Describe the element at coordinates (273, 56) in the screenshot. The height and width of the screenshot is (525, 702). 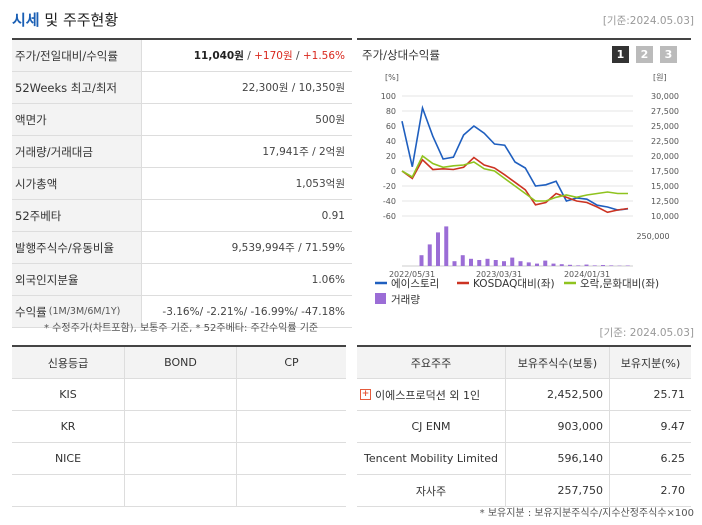
I see `price-change: +170원` at that location.